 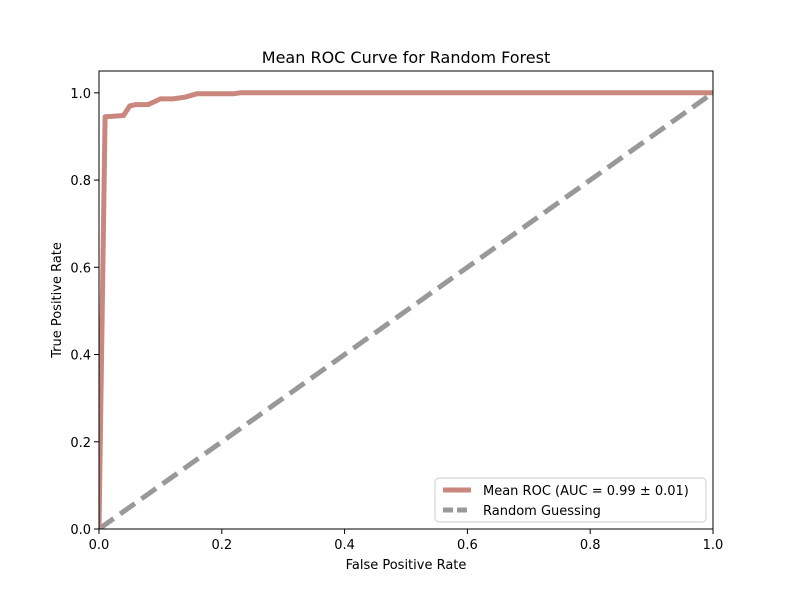 What do you see at coordinates (80, 94) in the screenshot?
I see `y-tick-label: 1.0` at bounding box center [80, 94].